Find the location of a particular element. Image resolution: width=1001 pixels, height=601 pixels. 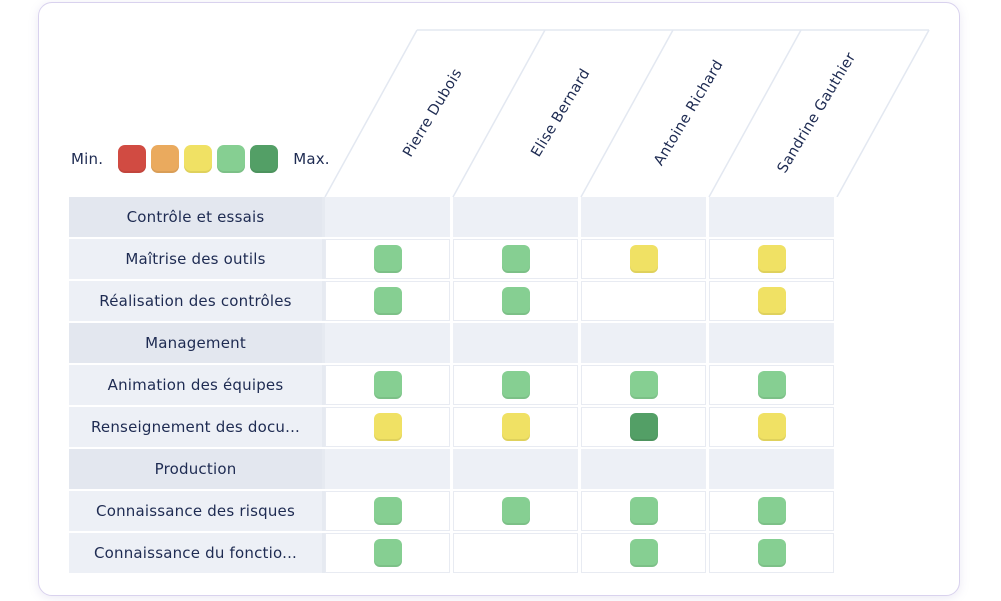

skill-row-label: Réalisation des contrôles is located at coordinates (195, 301).